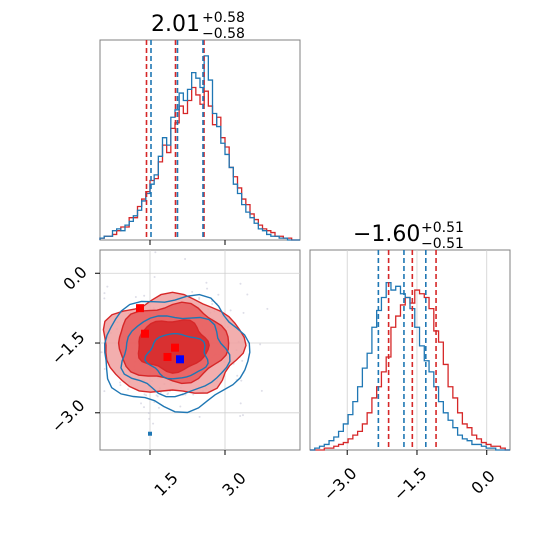  I want to click on contour-blue-middle, so click(175, 356).